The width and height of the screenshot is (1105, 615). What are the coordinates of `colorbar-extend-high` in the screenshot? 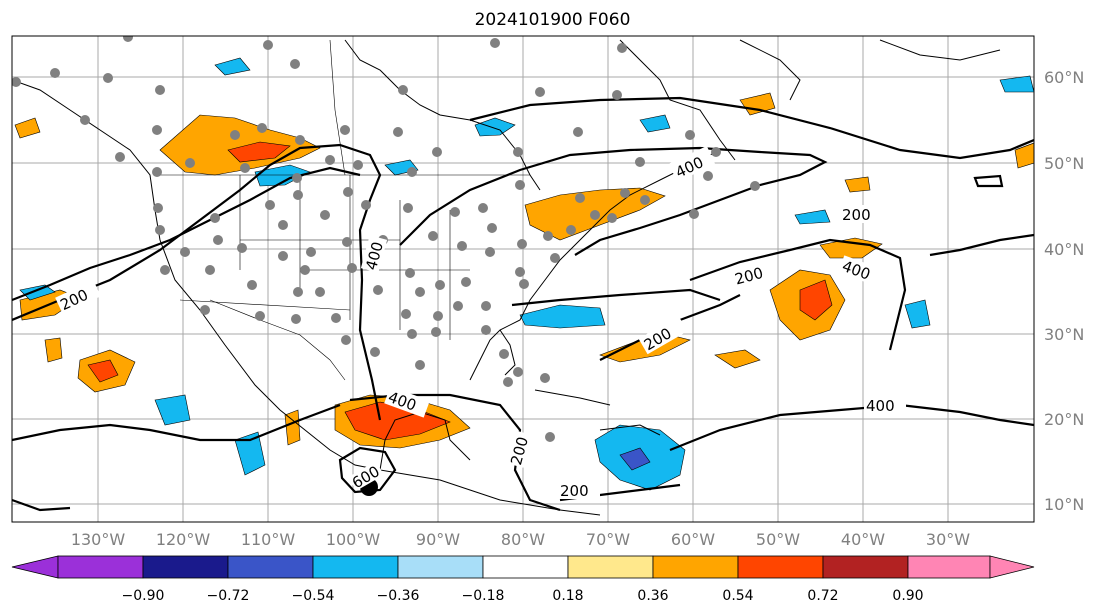 It's located at (1012, 567).